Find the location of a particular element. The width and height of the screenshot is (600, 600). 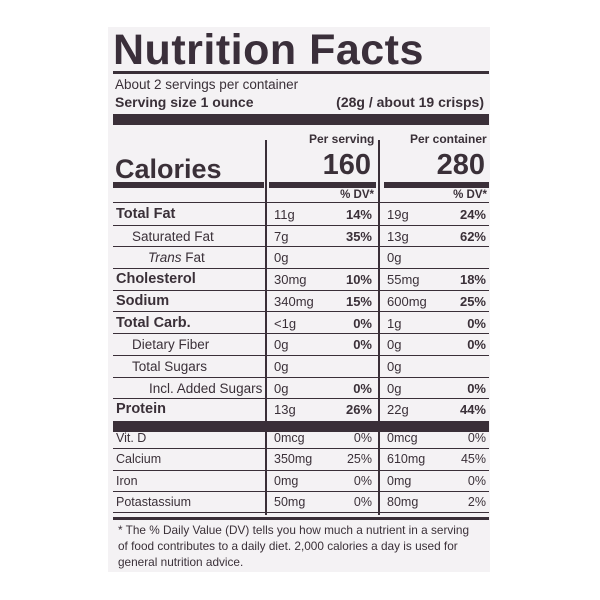

amount-per-container: 1g is located at coordinates (394, 323).